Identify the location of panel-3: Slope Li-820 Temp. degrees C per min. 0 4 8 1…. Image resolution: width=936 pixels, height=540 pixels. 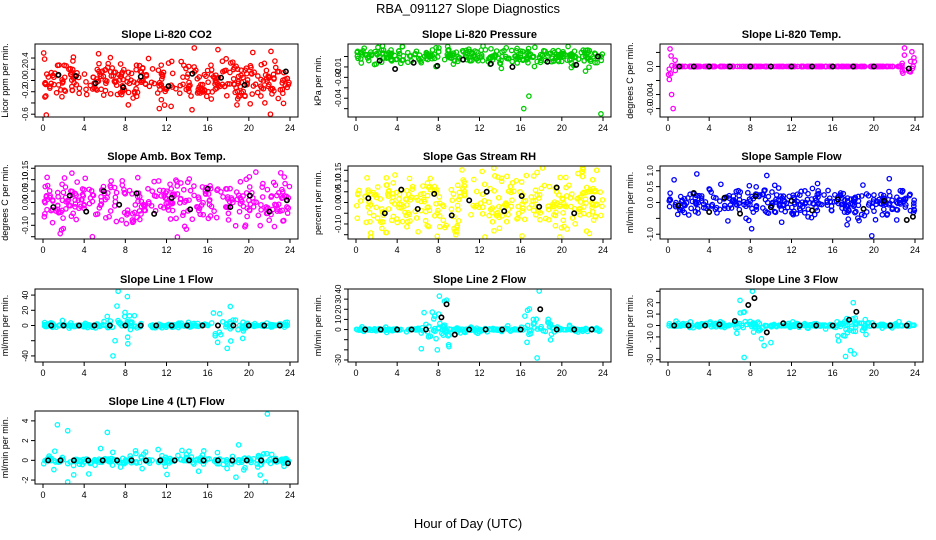
(774, 81).